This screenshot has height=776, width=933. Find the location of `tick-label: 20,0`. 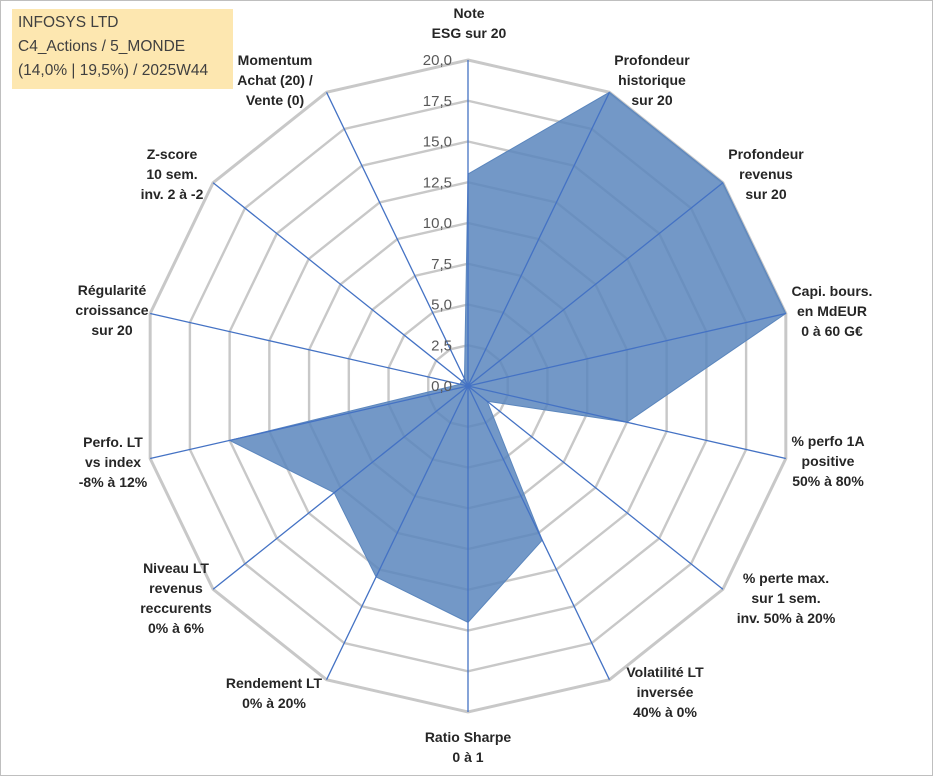

tick-label: 20,0 is located at coordinates (437, 60).